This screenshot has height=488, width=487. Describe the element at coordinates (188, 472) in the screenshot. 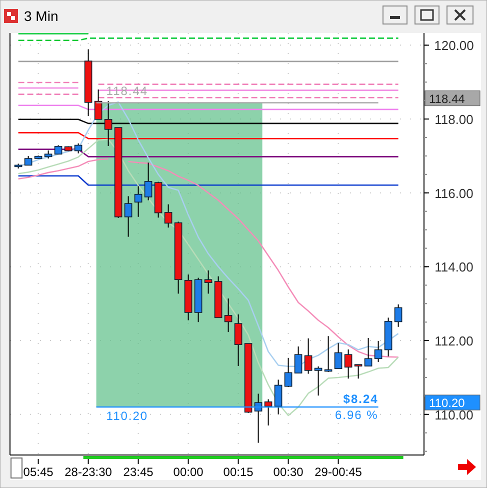

I see `x-tick-label: 00:00` at that location.